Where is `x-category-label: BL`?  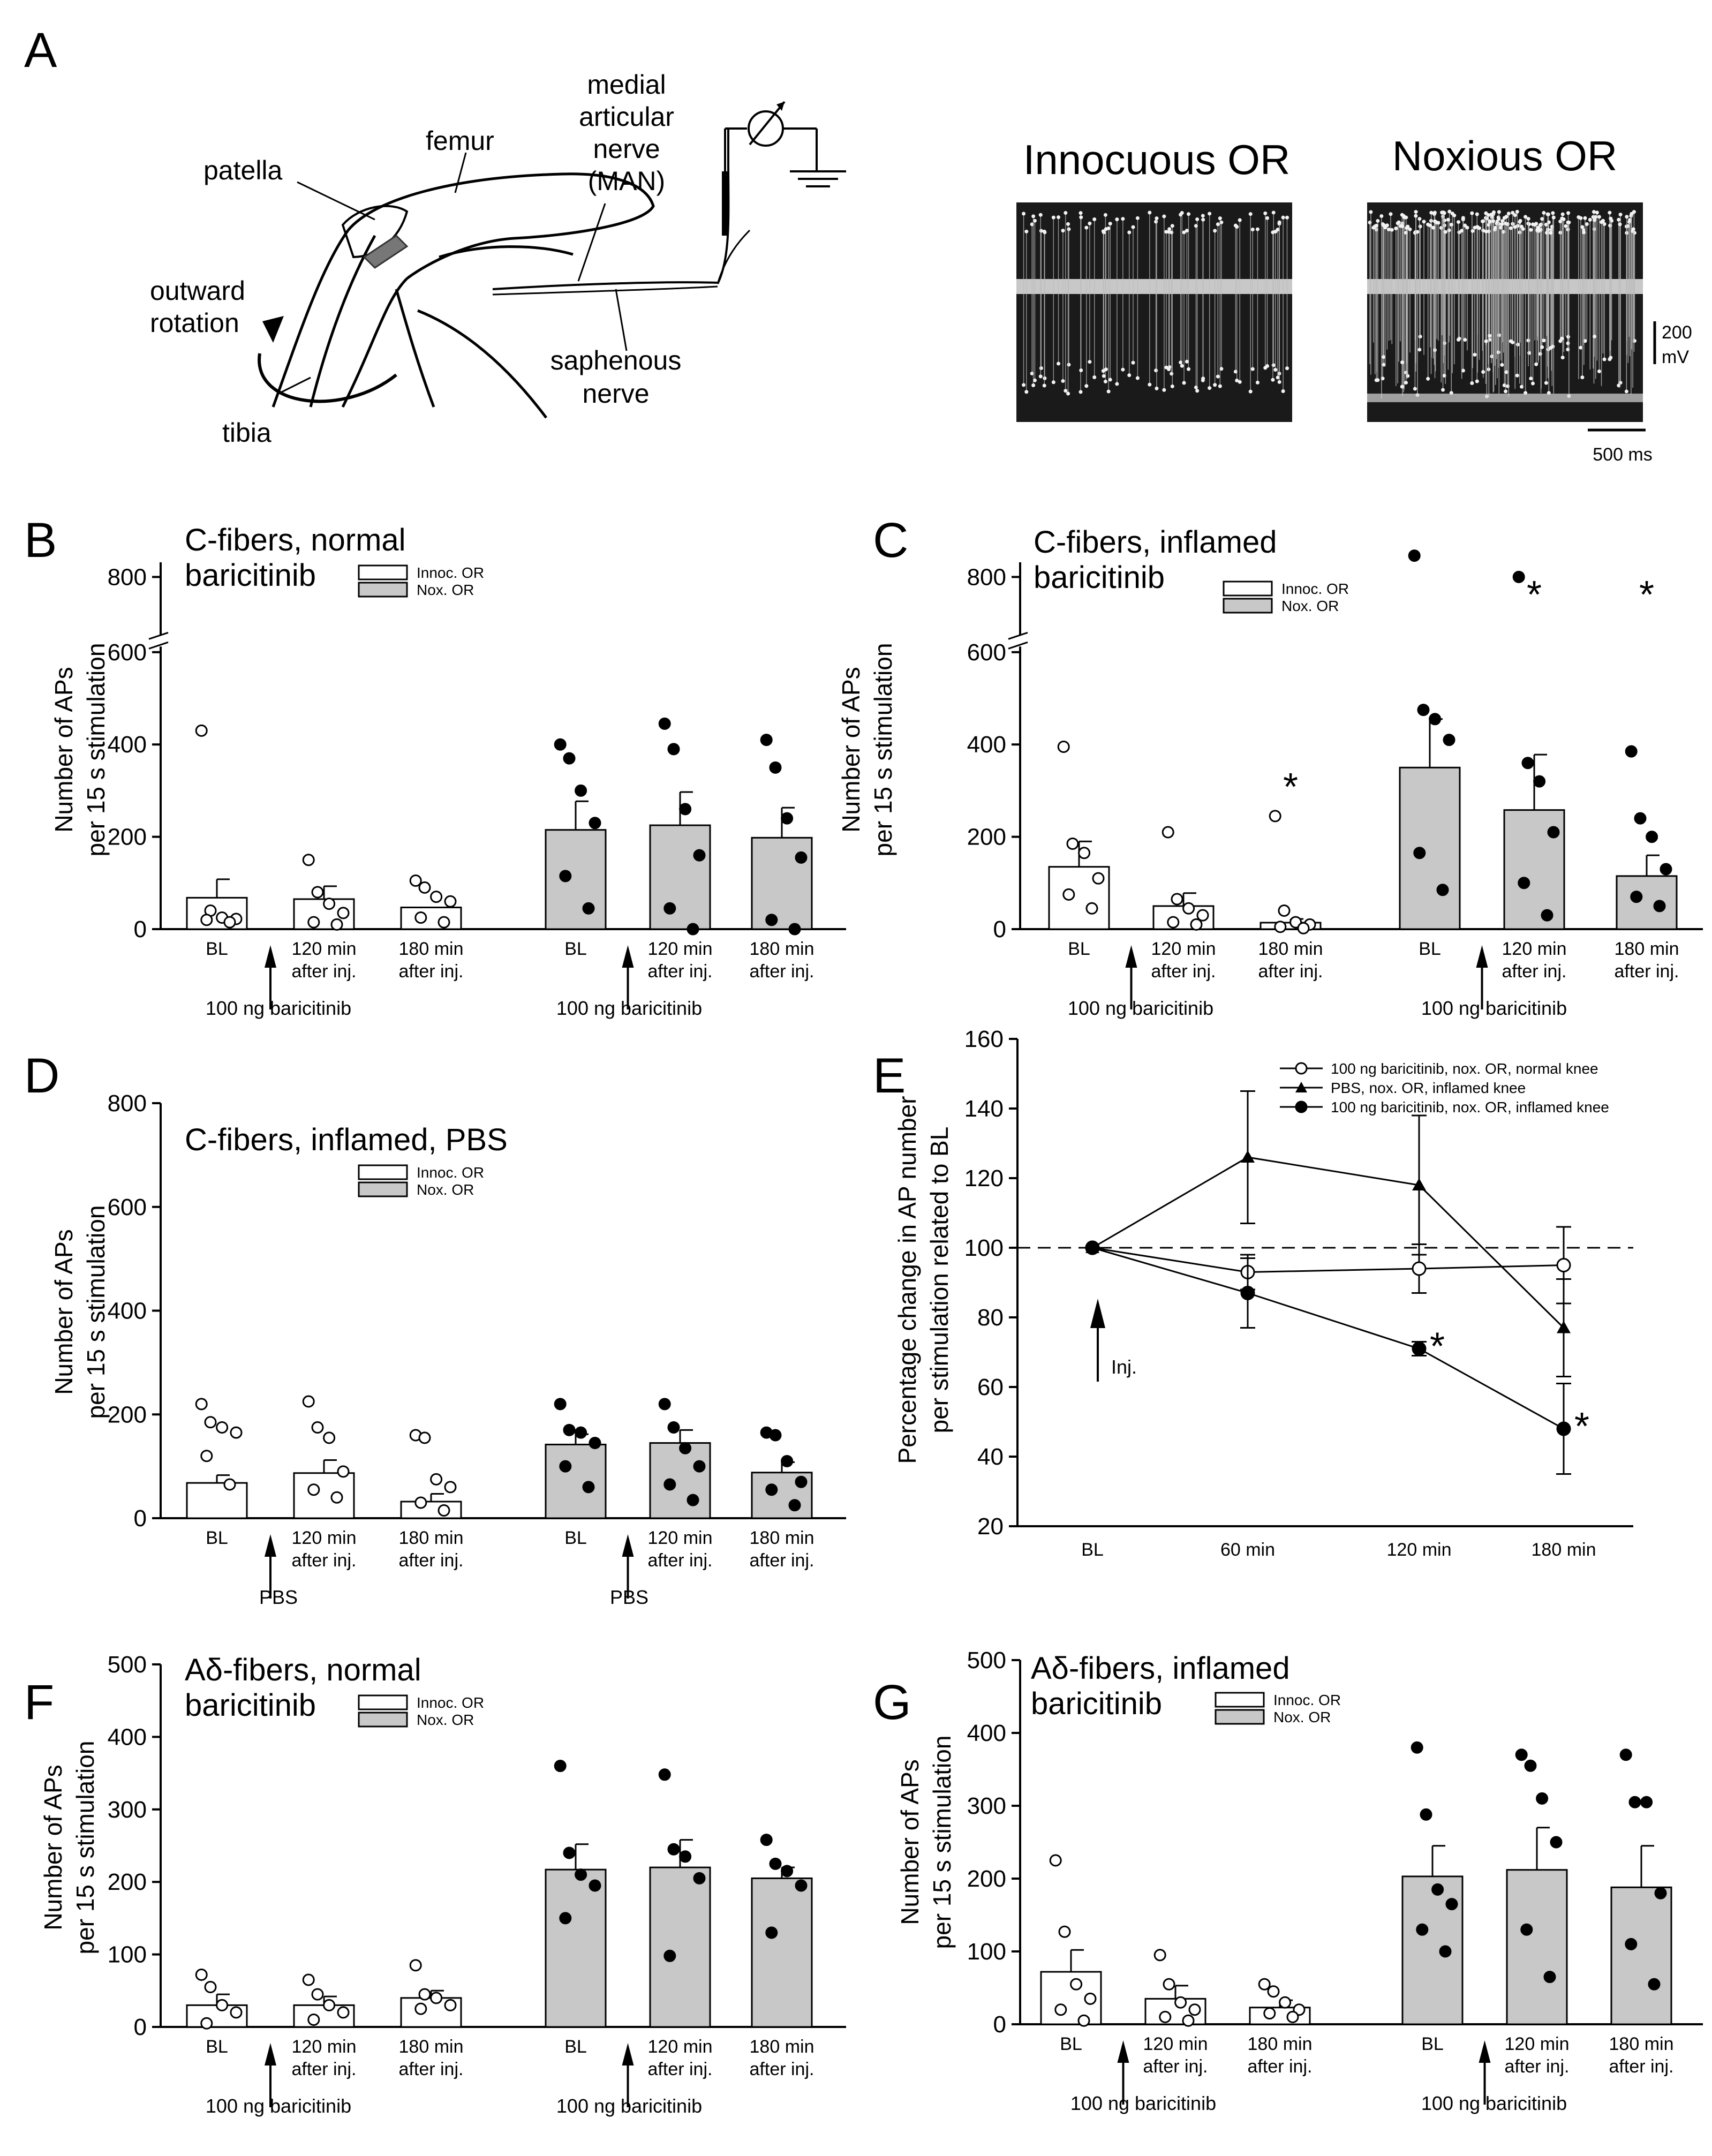 x-category-label: BL is located at coordinates (1071, 2044).